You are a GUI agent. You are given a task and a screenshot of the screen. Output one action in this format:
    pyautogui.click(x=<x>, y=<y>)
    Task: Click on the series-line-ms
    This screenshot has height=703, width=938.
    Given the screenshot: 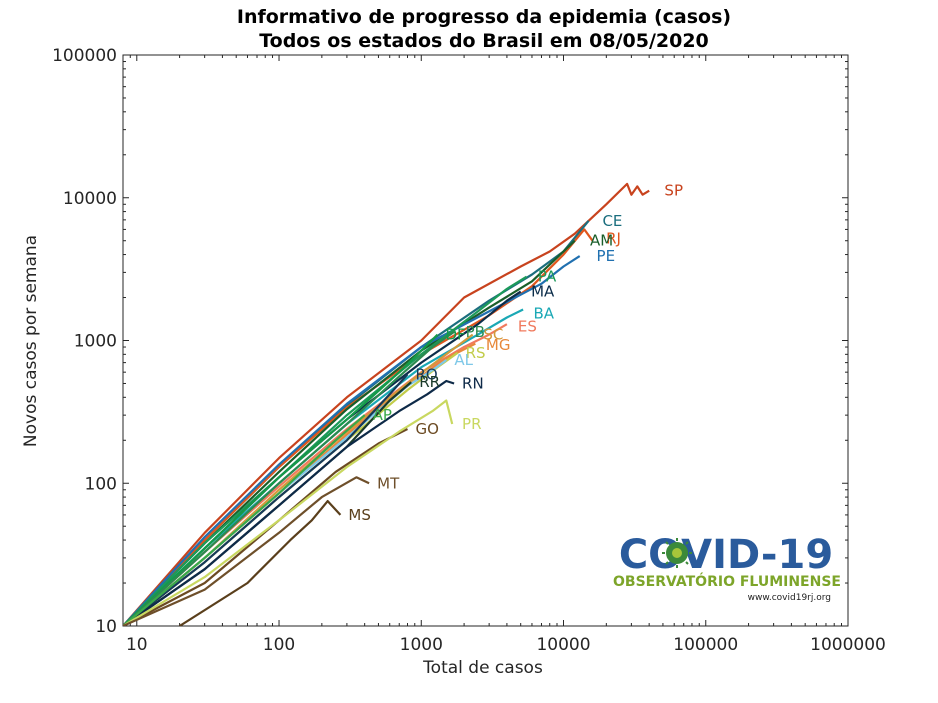 What is the action you would take?
    pyautogui.click(x=260, y=563)
    